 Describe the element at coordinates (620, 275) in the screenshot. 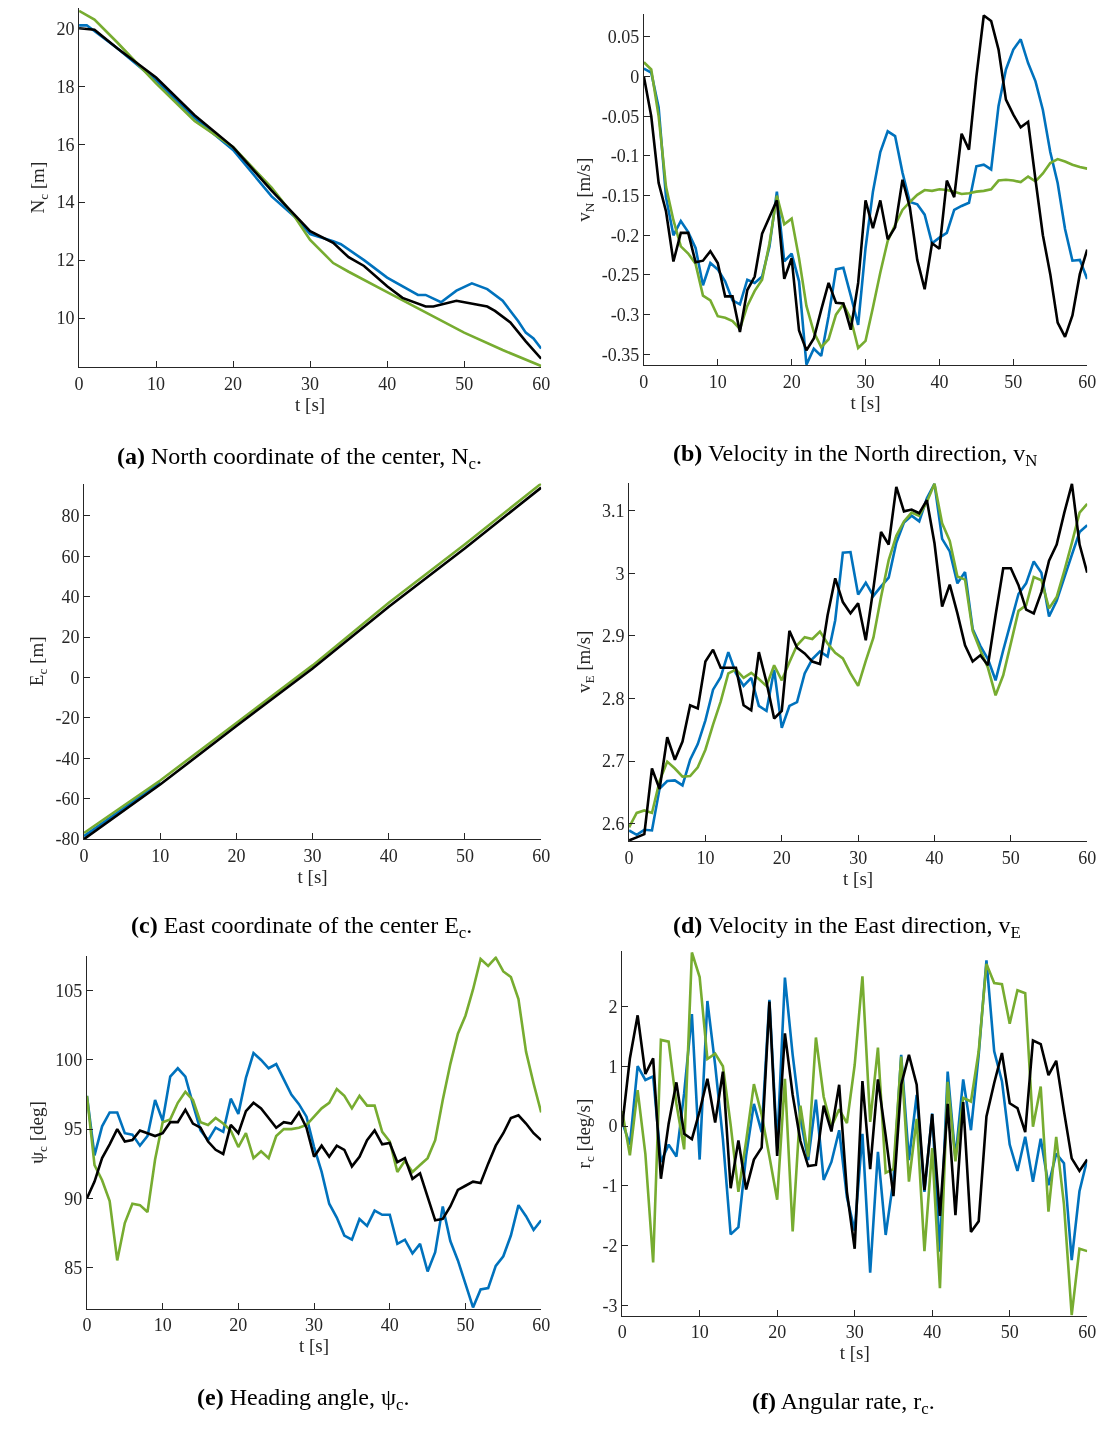

I see `y-tick-label: -0.25` at that location.